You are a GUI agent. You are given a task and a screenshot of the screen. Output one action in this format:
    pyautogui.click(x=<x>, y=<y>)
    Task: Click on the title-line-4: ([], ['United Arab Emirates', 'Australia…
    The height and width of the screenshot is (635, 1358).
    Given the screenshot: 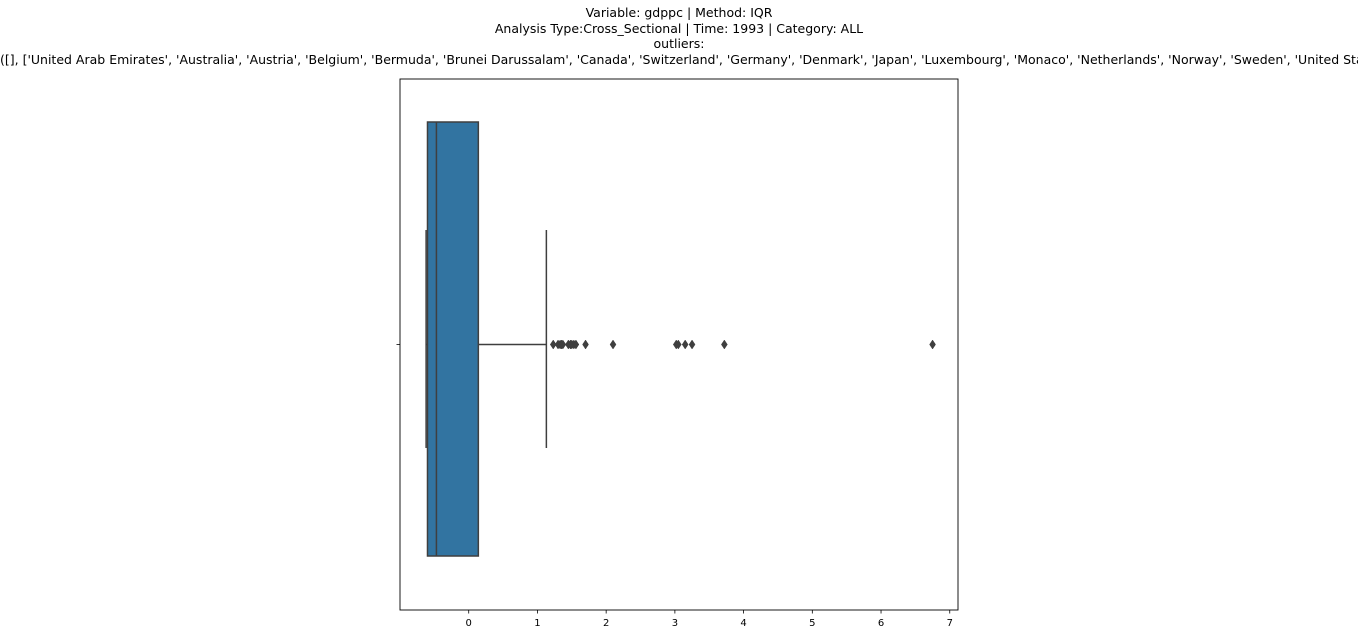 What is the action you would take?
    pyautogui.click(x=679, y=59)
    